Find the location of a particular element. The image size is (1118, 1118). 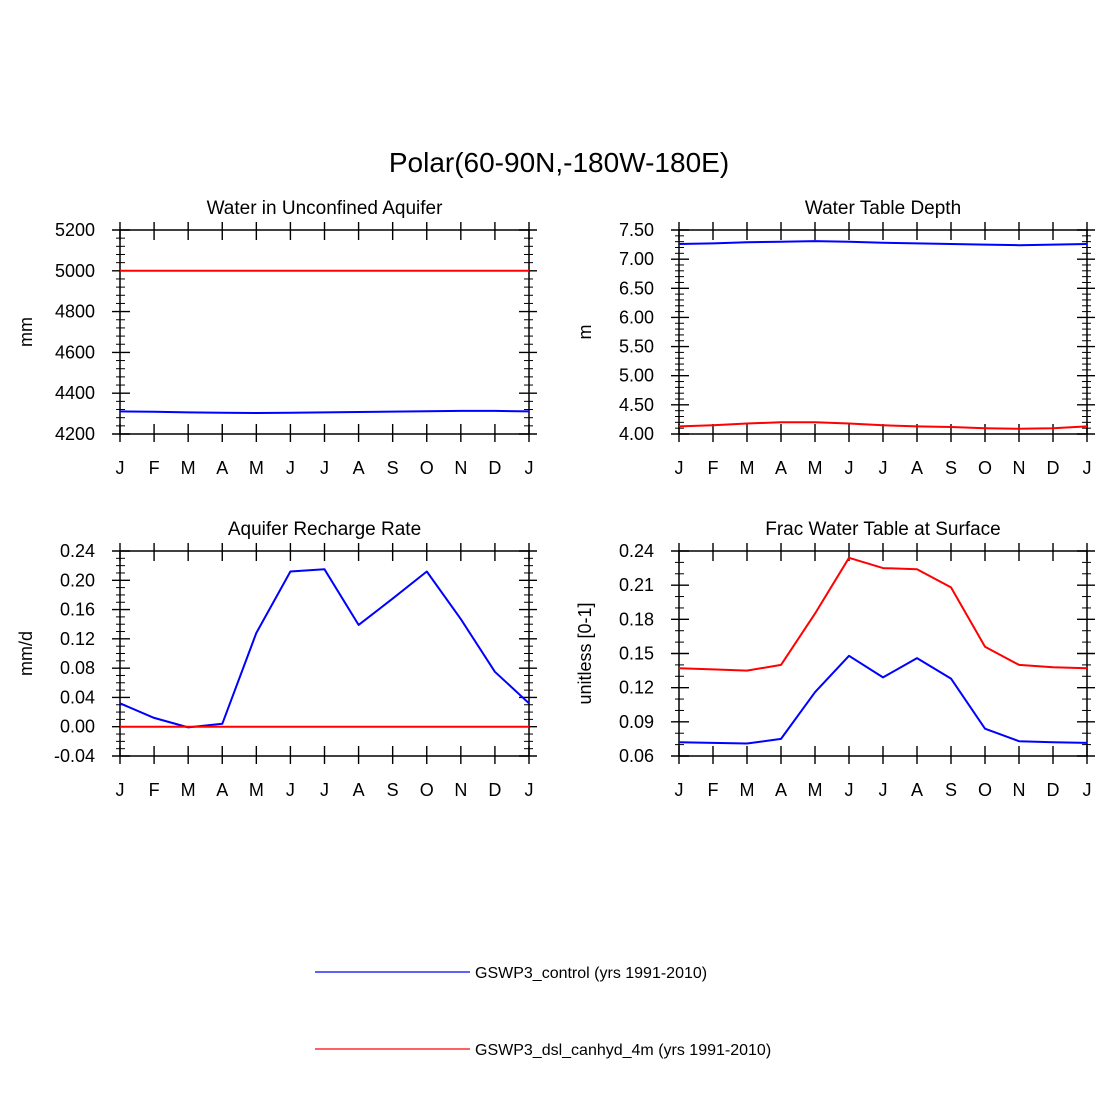

y-tick-label: 5.00 is located at coordinates (636, 376).